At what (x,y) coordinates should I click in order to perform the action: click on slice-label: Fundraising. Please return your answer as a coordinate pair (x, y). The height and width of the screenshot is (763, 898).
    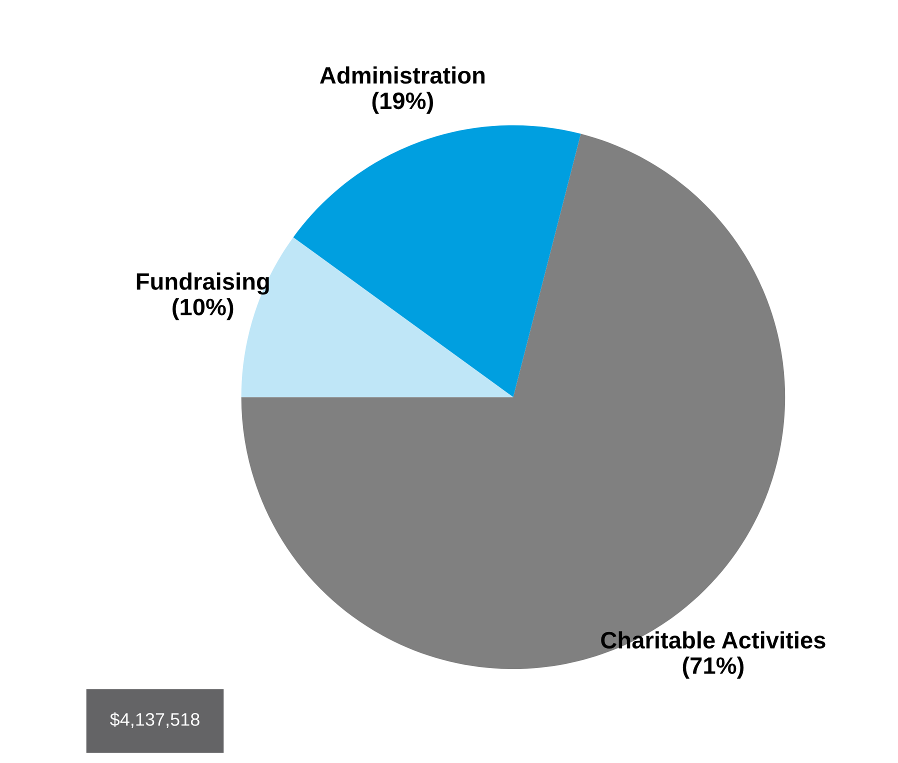
    Looking at the image, I should click on (202, 283).